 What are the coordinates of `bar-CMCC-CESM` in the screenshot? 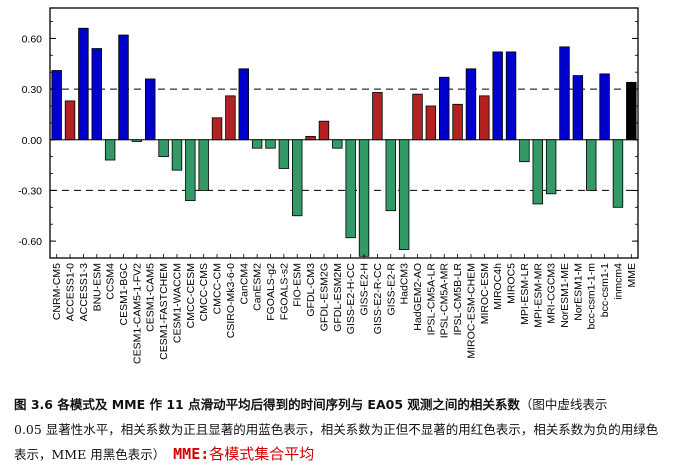 It's located at (190, 170).